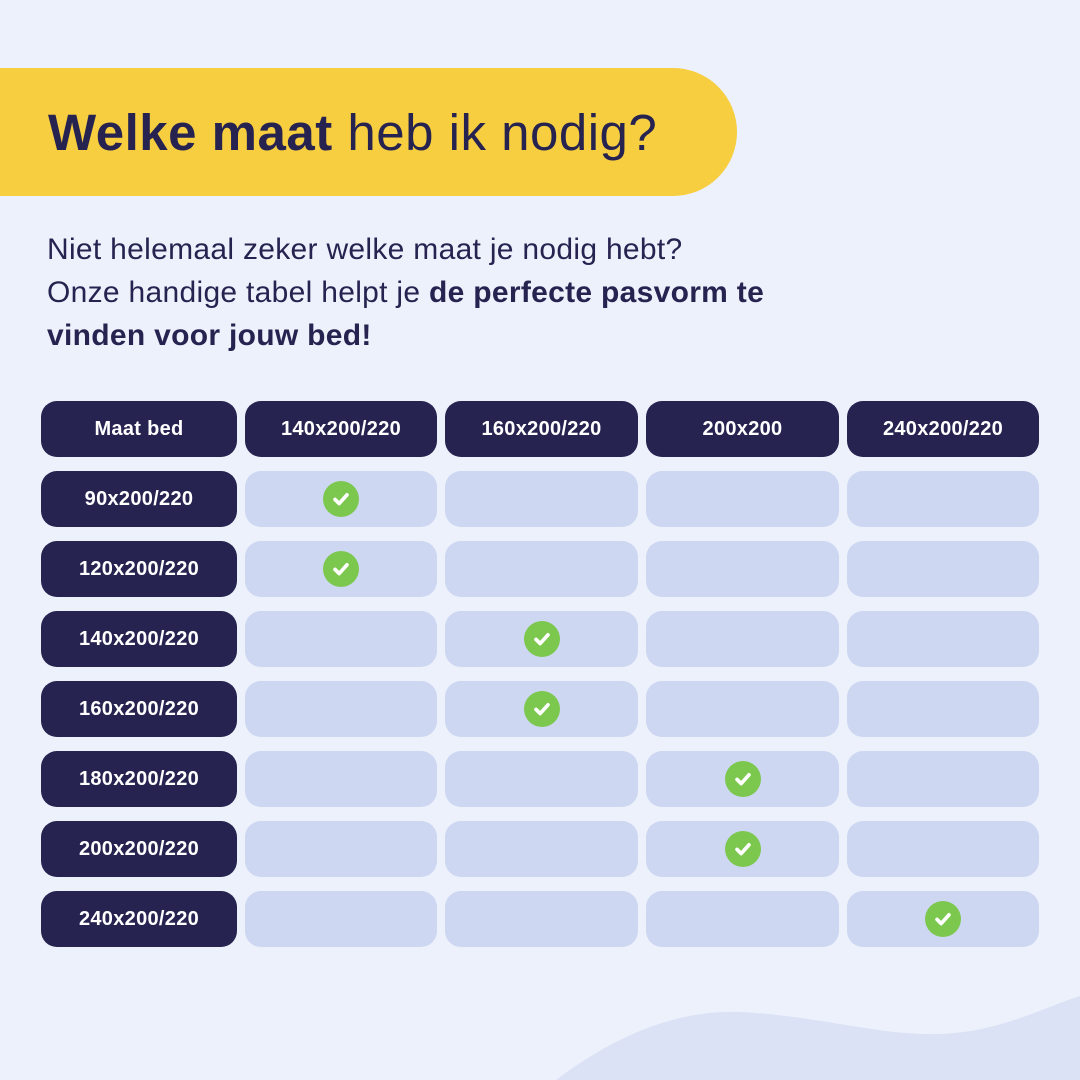 Image resolution: width=1080 pixels, height=1080 pixels. Describe the element at coordinates (139, 639) in the screenshot. I see `row-header: 140x200/220` at that location.